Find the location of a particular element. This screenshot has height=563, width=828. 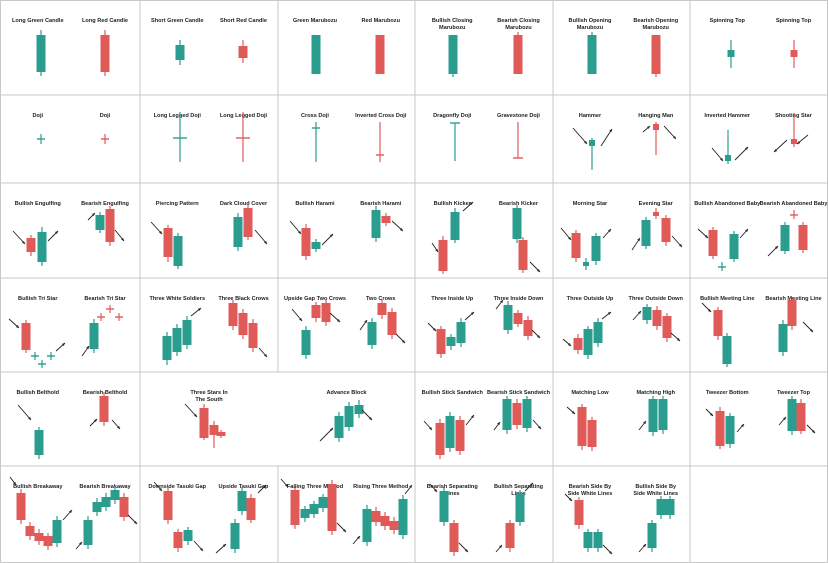

pattern-label: Tweezer Bottom is located at coordinates (727, 393).